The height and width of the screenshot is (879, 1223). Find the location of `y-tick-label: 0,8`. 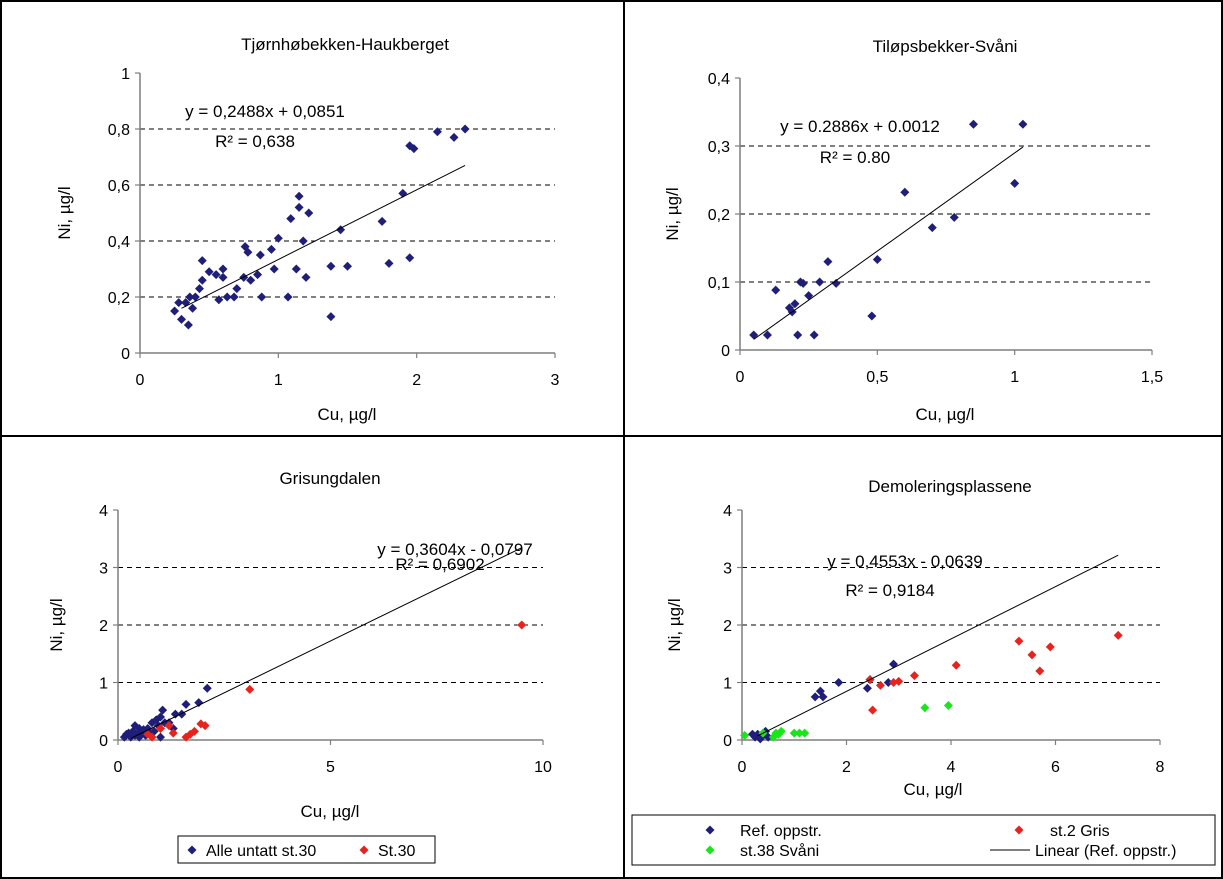

y-tick-label: 0,8 is located at coordinates (119, 130).